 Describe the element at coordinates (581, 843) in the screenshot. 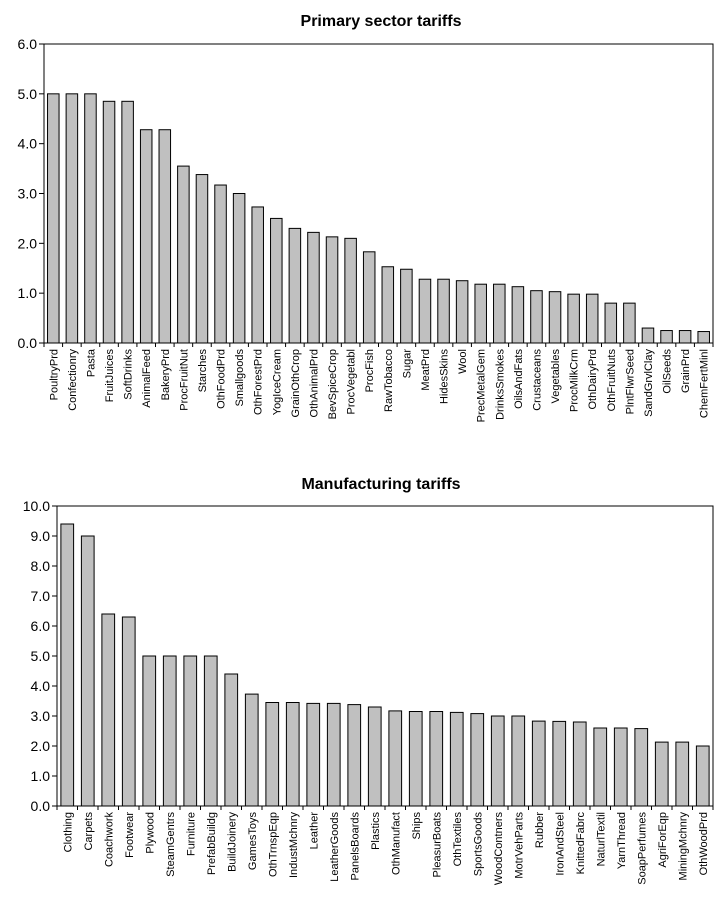

I see `category-label: KnittedFabrc` at that location.